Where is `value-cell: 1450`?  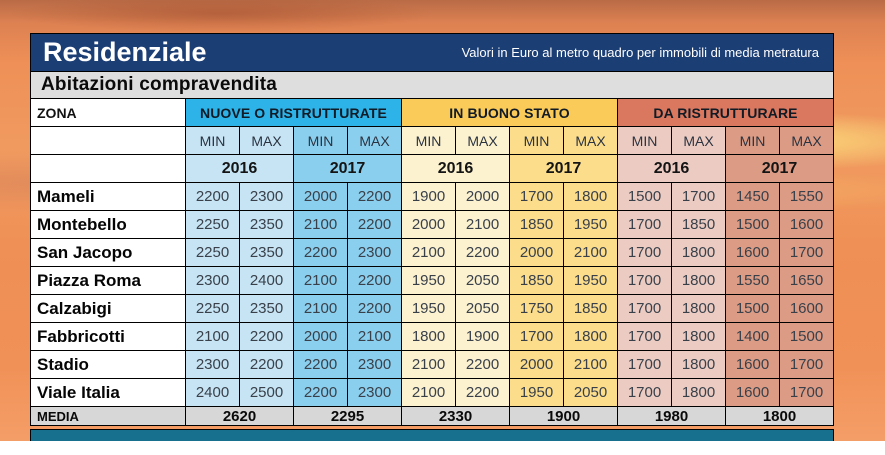
value-cell: 1450 is located at coordinates (752, 196).